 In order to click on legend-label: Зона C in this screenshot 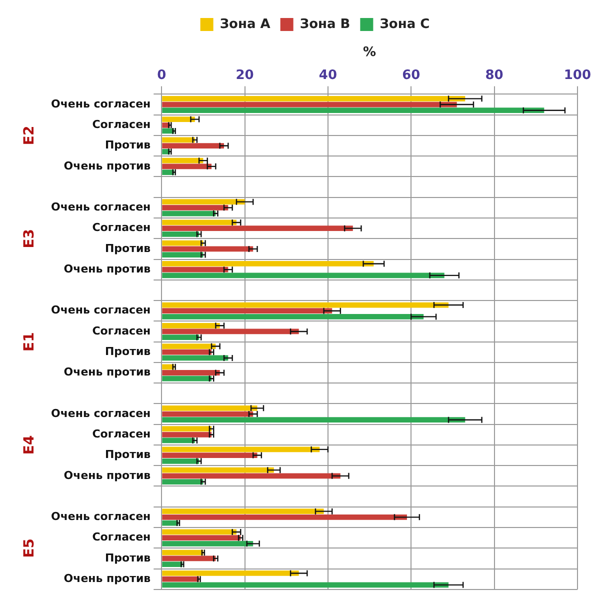, I will do `click(405, 24)`.